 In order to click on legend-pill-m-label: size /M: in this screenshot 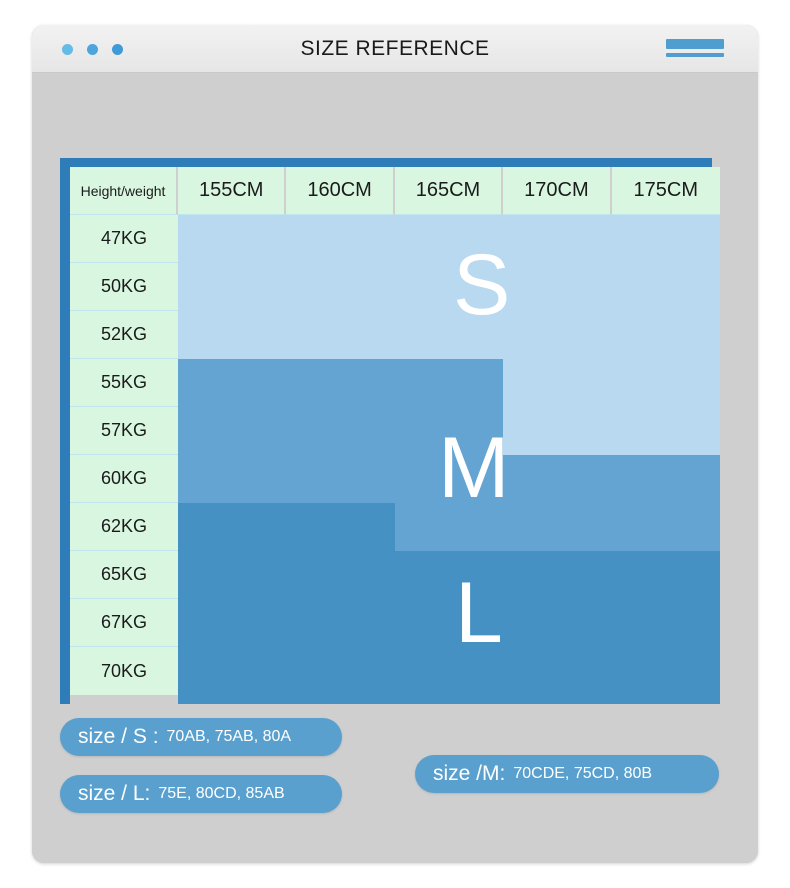, I will do `click(469, 773)`.